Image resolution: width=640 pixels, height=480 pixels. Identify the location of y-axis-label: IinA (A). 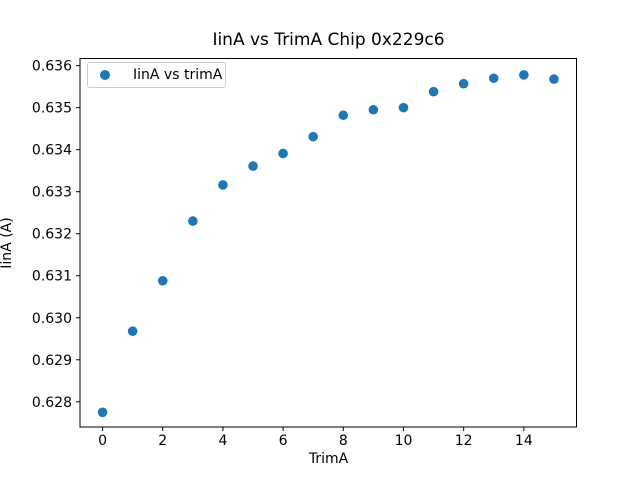
(7, 243).